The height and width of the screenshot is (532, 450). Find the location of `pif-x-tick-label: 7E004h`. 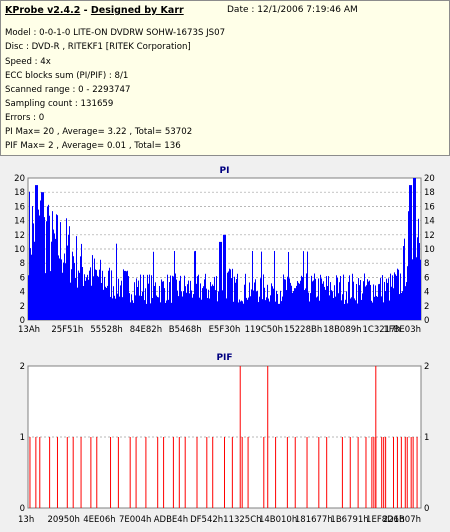

pif-x-tick-label: 7E004h is located at coordinates (135, 520).